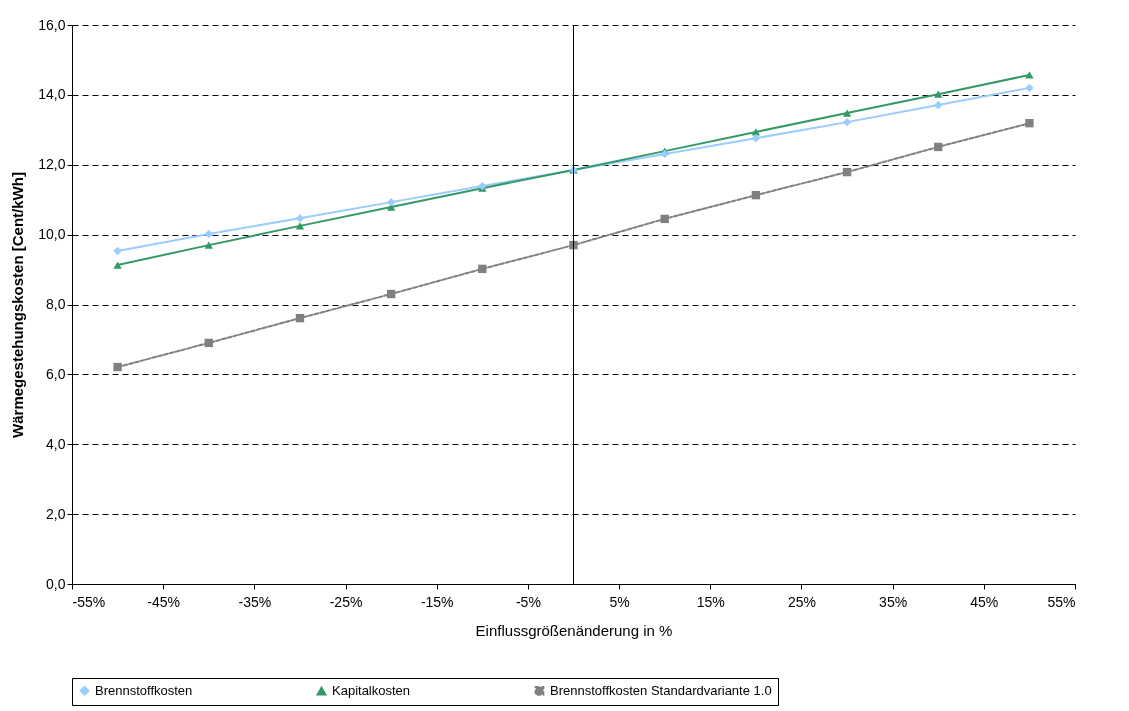  Describe the element at coordinates (528, 601) in the screenshot. I see `x-tick-label: -5%` at that location.